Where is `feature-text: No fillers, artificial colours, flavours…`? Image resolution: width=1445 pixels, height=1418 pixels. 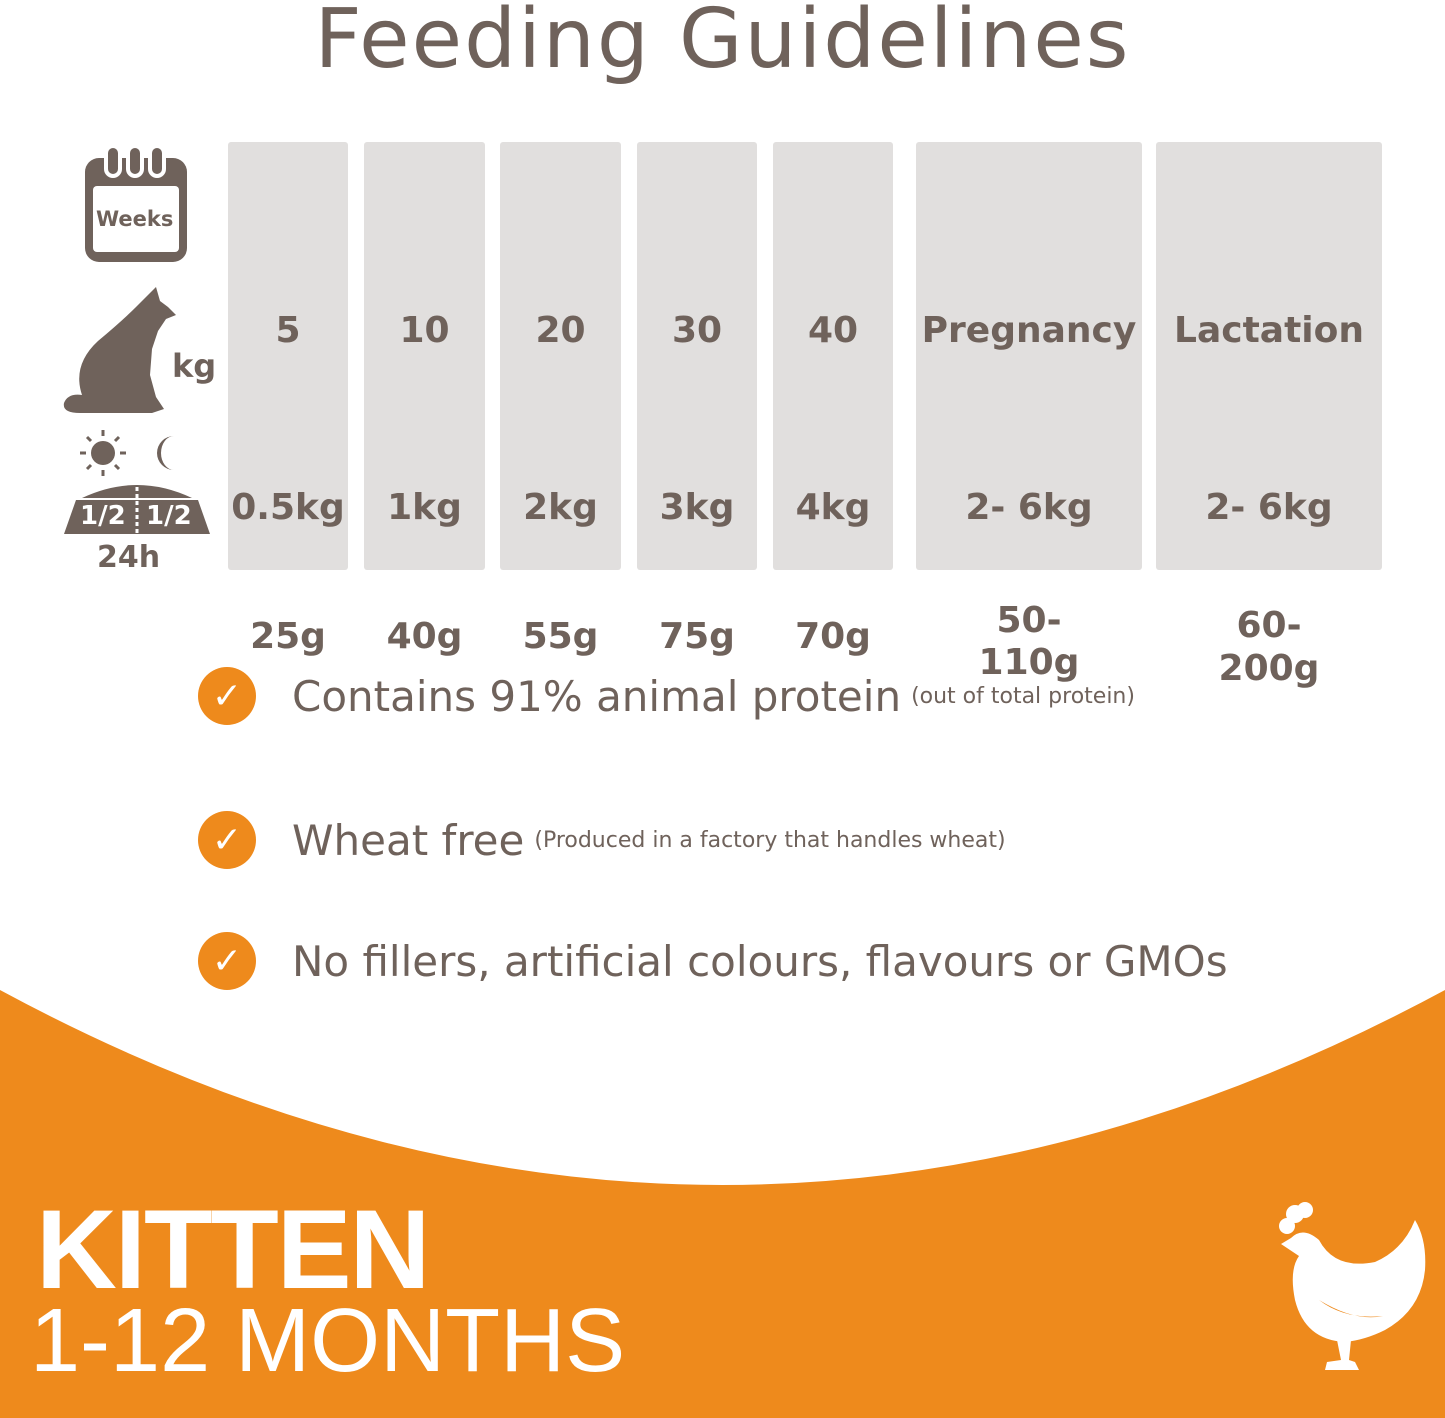
feature-text: No fillers, artificial colours, flavours… is located at coordinates (760, 961).